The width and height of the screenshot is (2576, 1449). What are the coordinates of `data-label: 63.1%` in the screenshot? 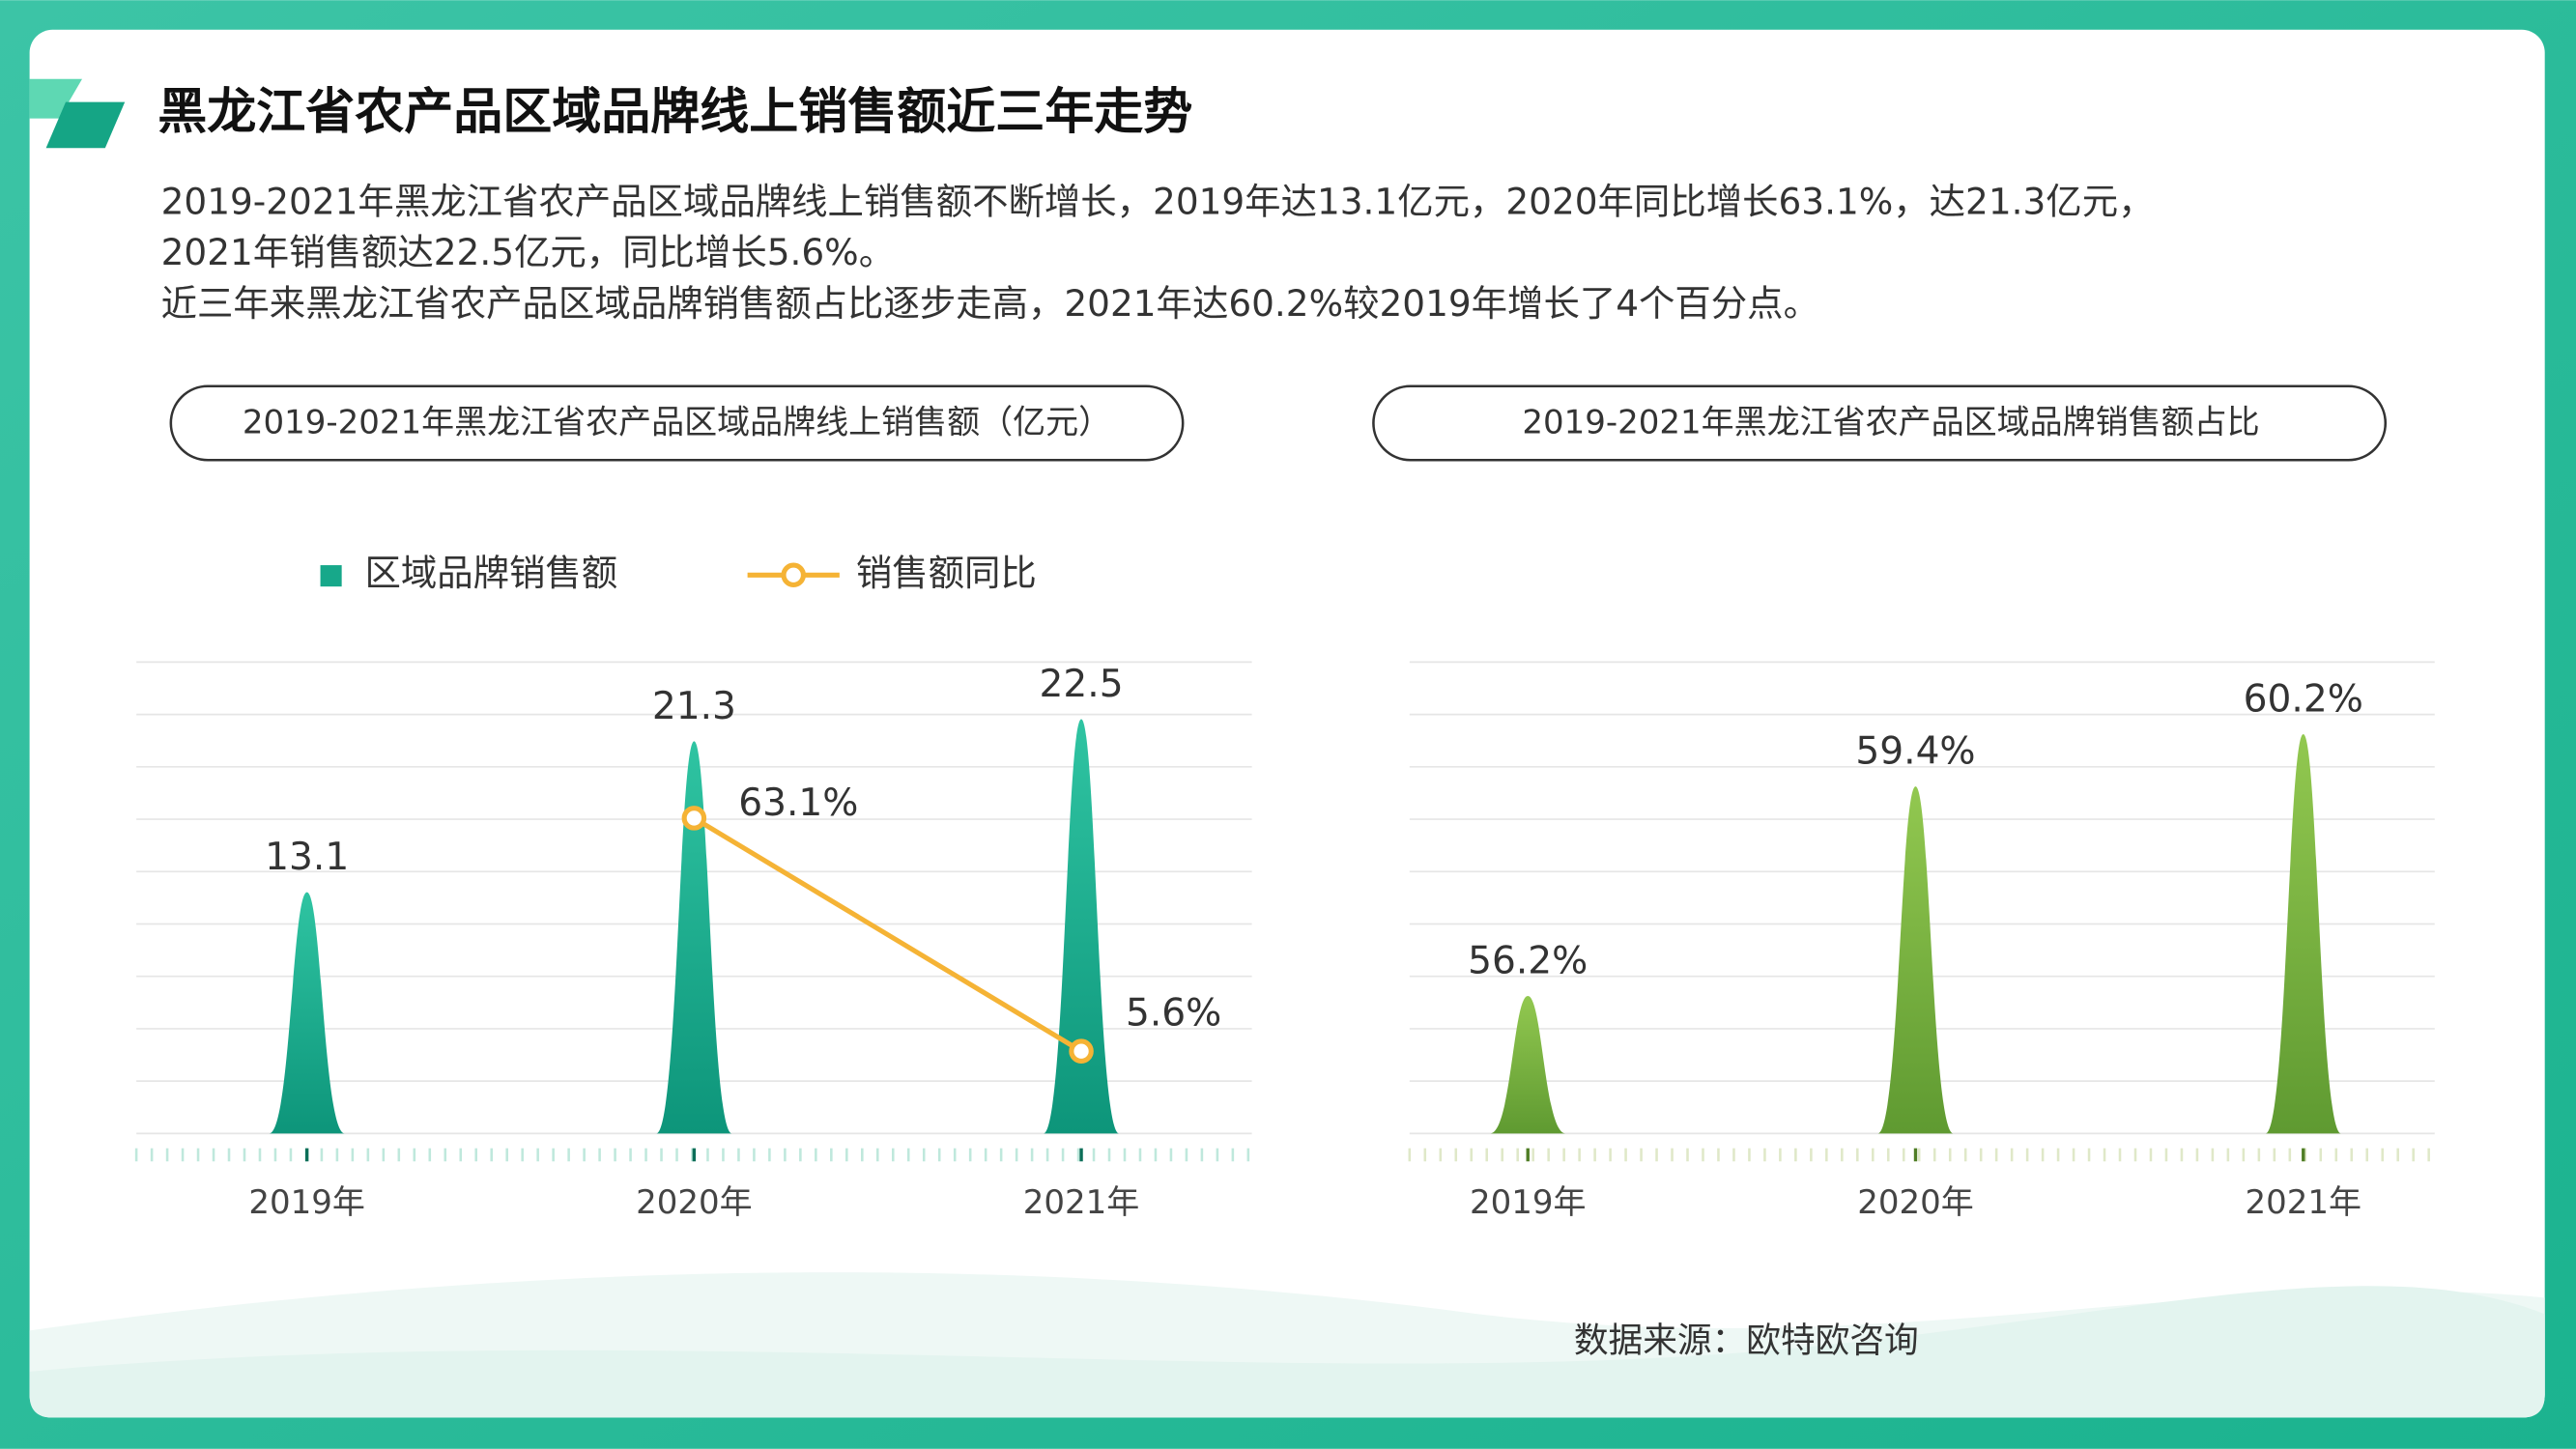 It's located at (798, 803).